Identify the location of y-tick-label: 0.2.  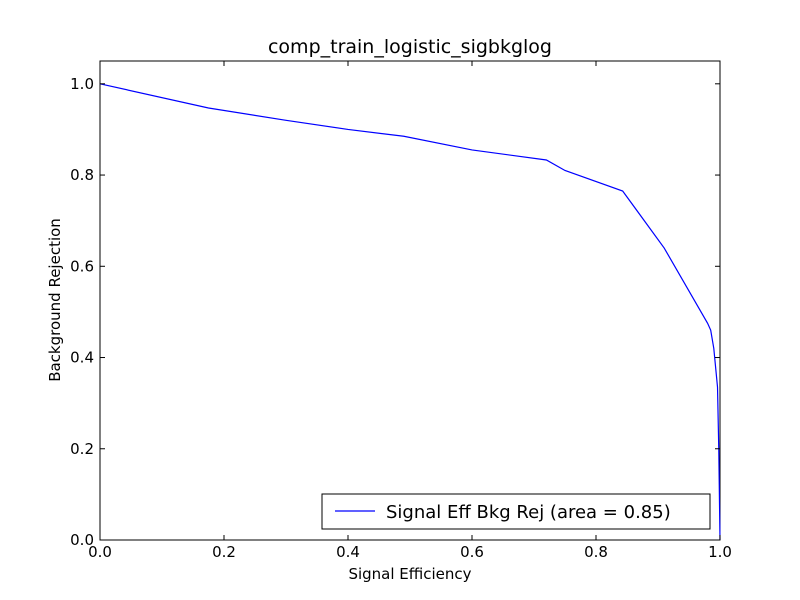
(82, 449).